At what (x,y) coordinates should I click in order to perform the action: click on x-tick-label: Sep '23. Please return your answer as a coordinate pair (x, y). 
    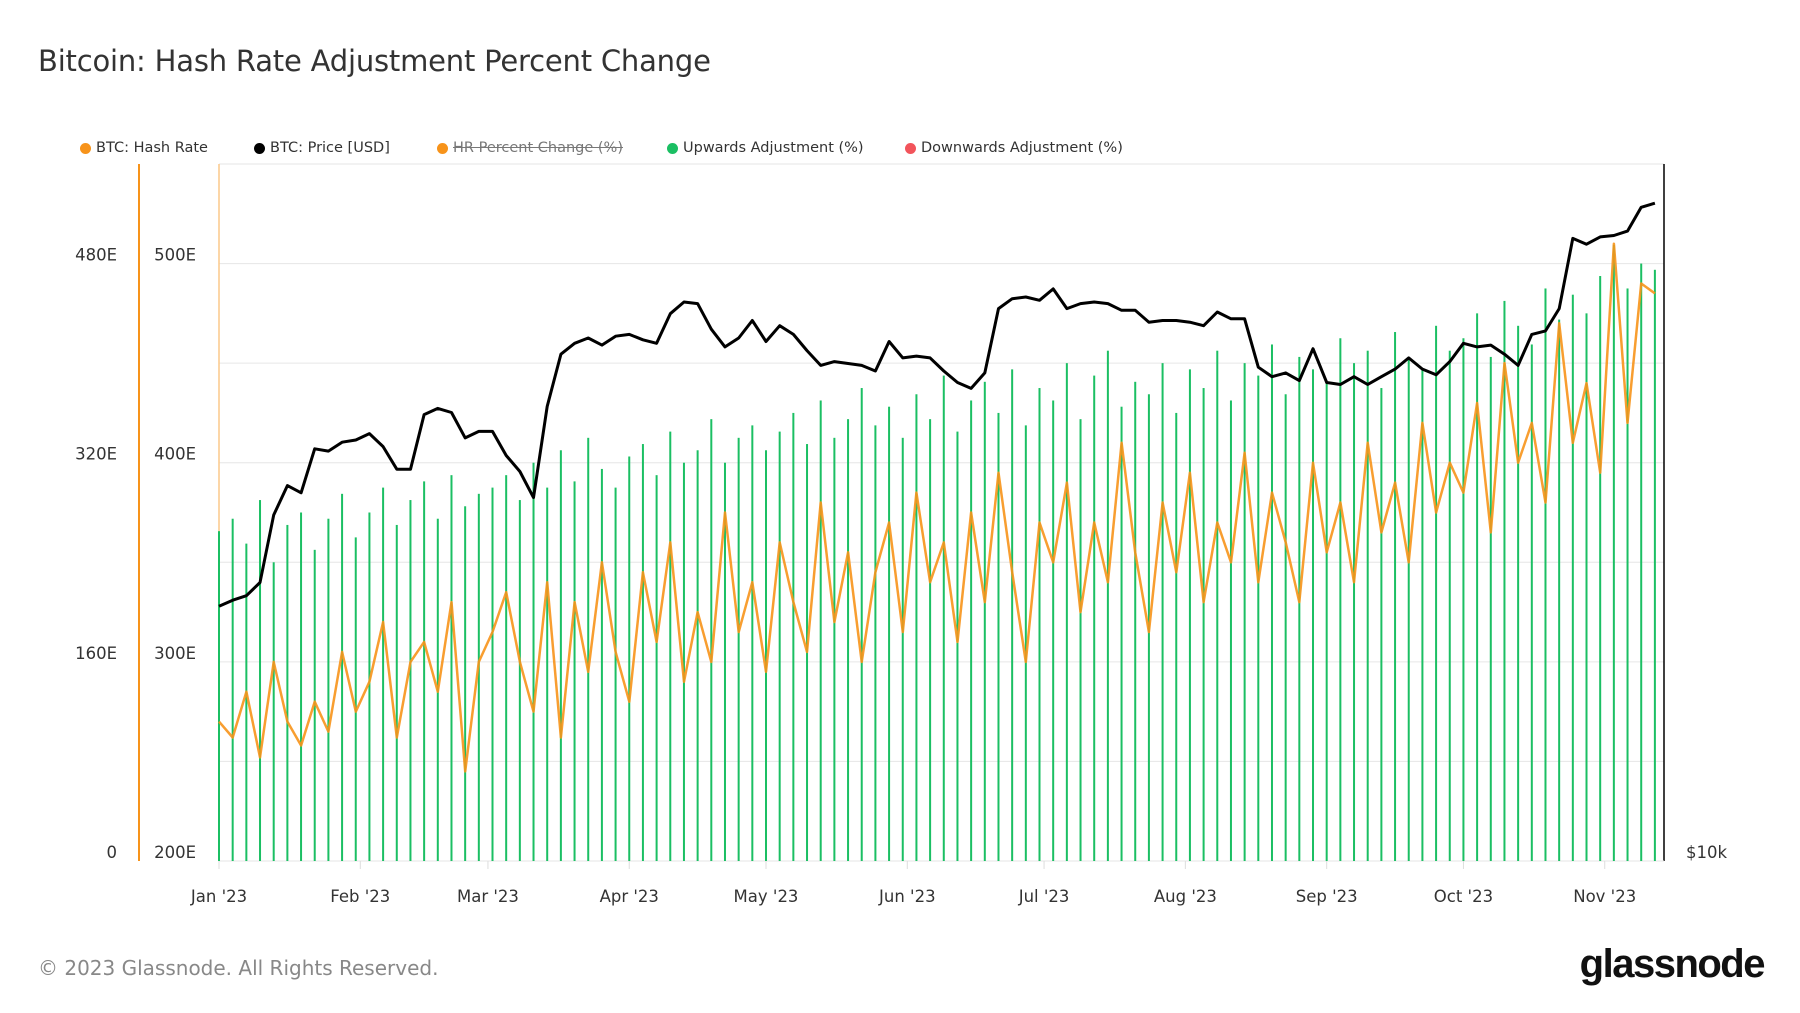
    Looking at the image, I should click on (1327, 896).